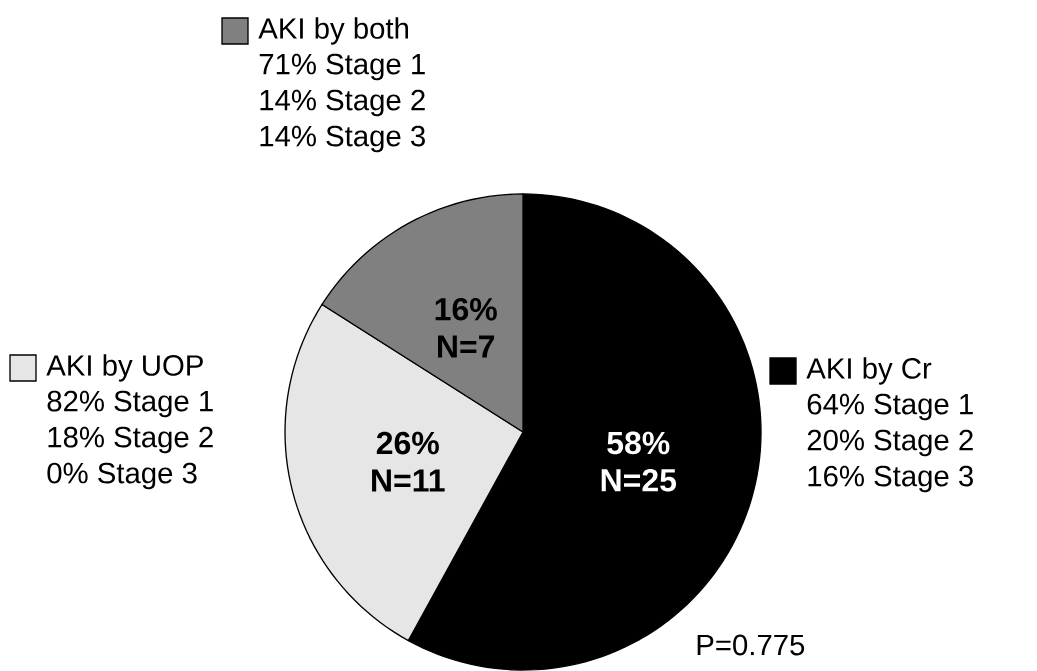  I want to click on text: P=0.775, so click(751, 645).